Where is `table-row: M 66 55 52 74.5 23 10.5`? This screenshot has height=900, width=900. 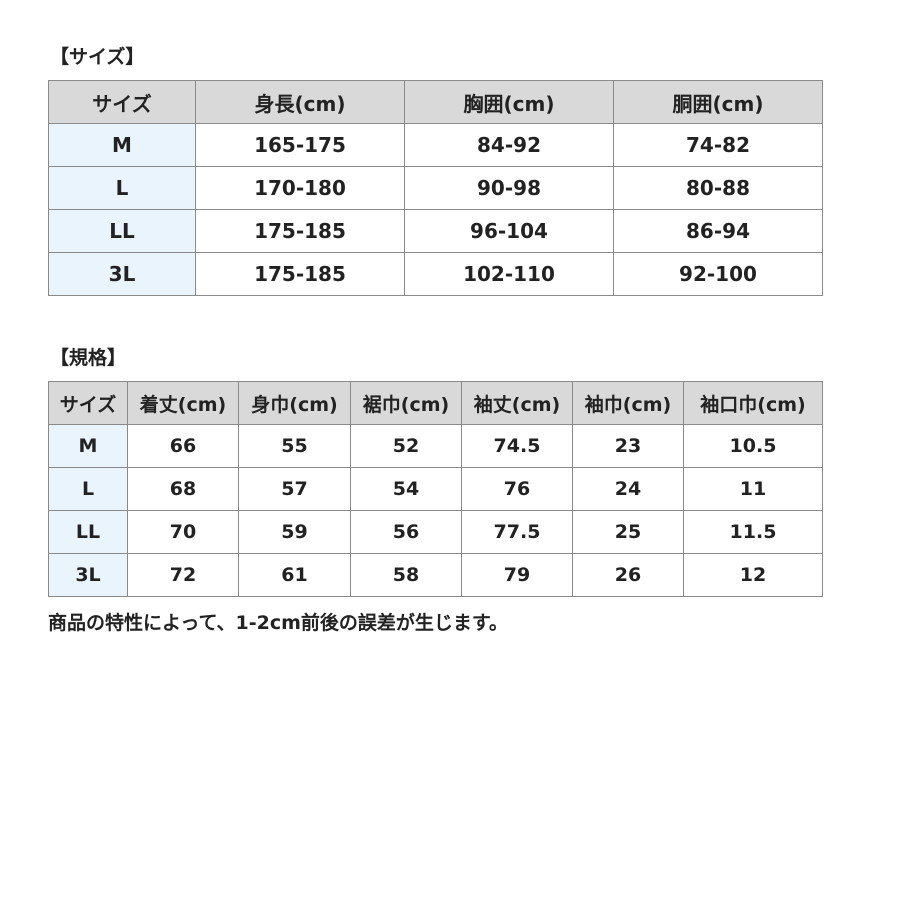
table-row: M 66 55 52 74.5 23 10.5 is located at coordinates (435, 446).